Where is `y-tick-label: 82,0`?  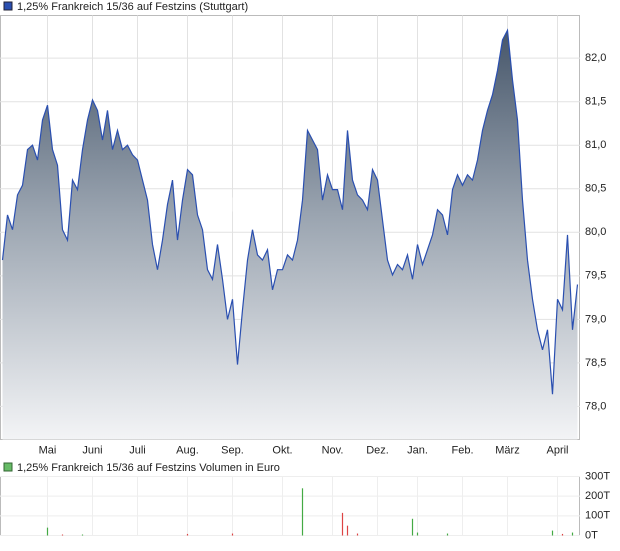 y-tick-label: 82,0 is located at coordinates (595, 58).